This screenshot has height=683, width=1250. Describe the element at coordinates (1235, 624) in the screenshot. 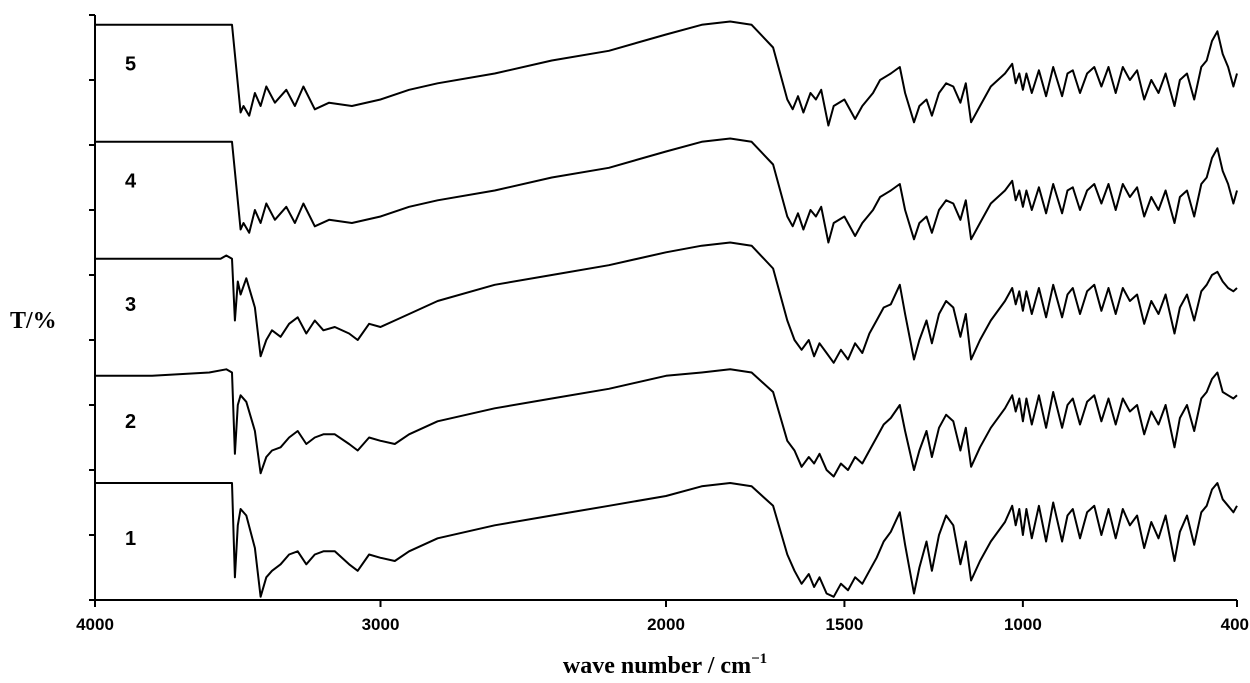

I see `x-tick-label: 400` at that location.